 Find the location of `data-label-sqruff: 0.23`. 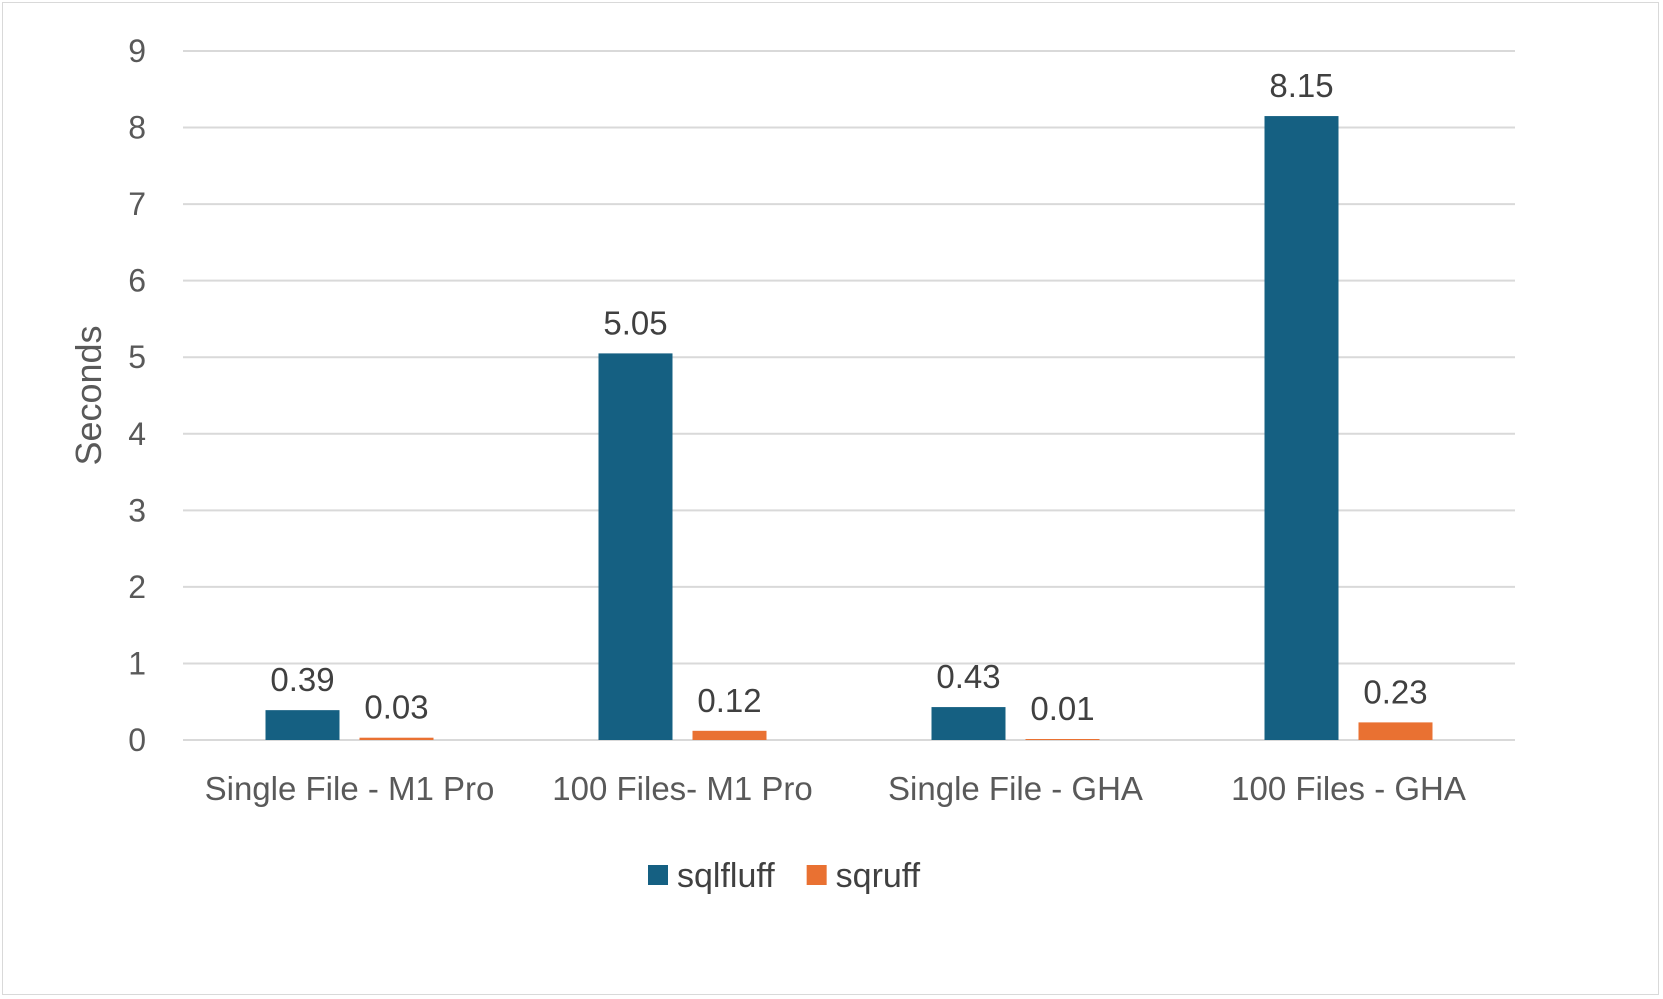

data-label-sqruff: 0.23 is located at coordinates (1395, 691).